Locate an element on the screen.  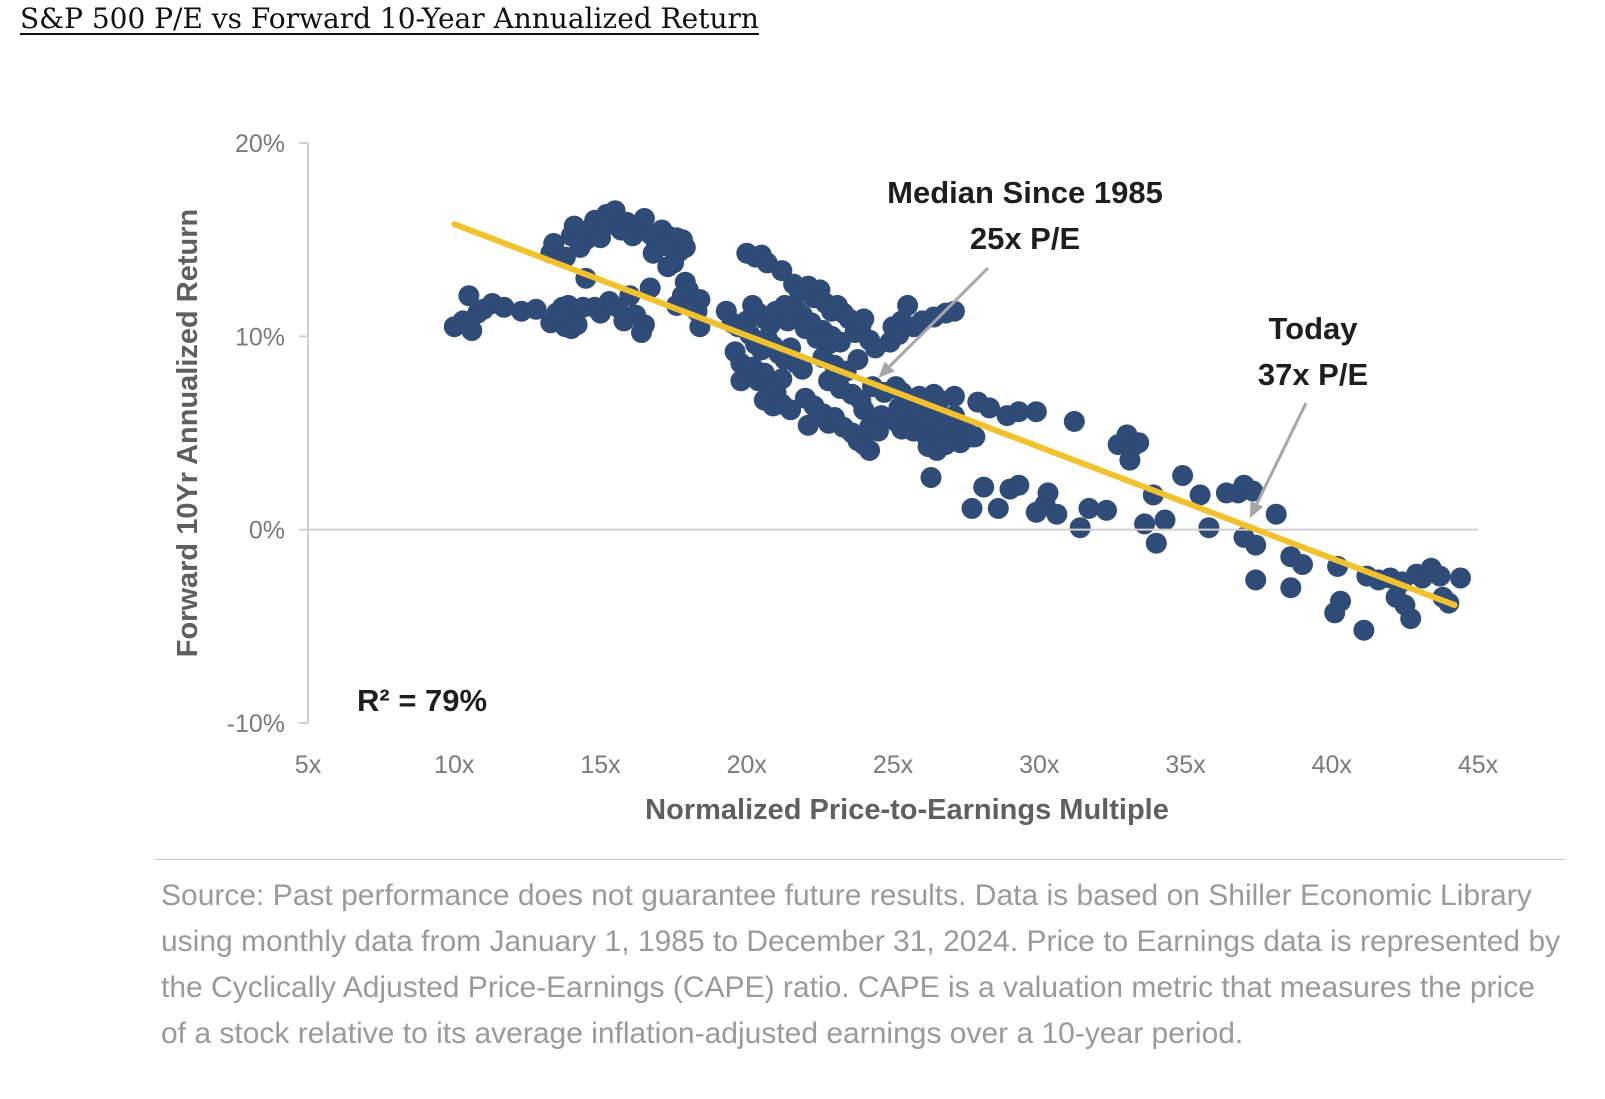
y-axis-title: Forward 10Yr Annualized Return is located at coordinates (188, 433).